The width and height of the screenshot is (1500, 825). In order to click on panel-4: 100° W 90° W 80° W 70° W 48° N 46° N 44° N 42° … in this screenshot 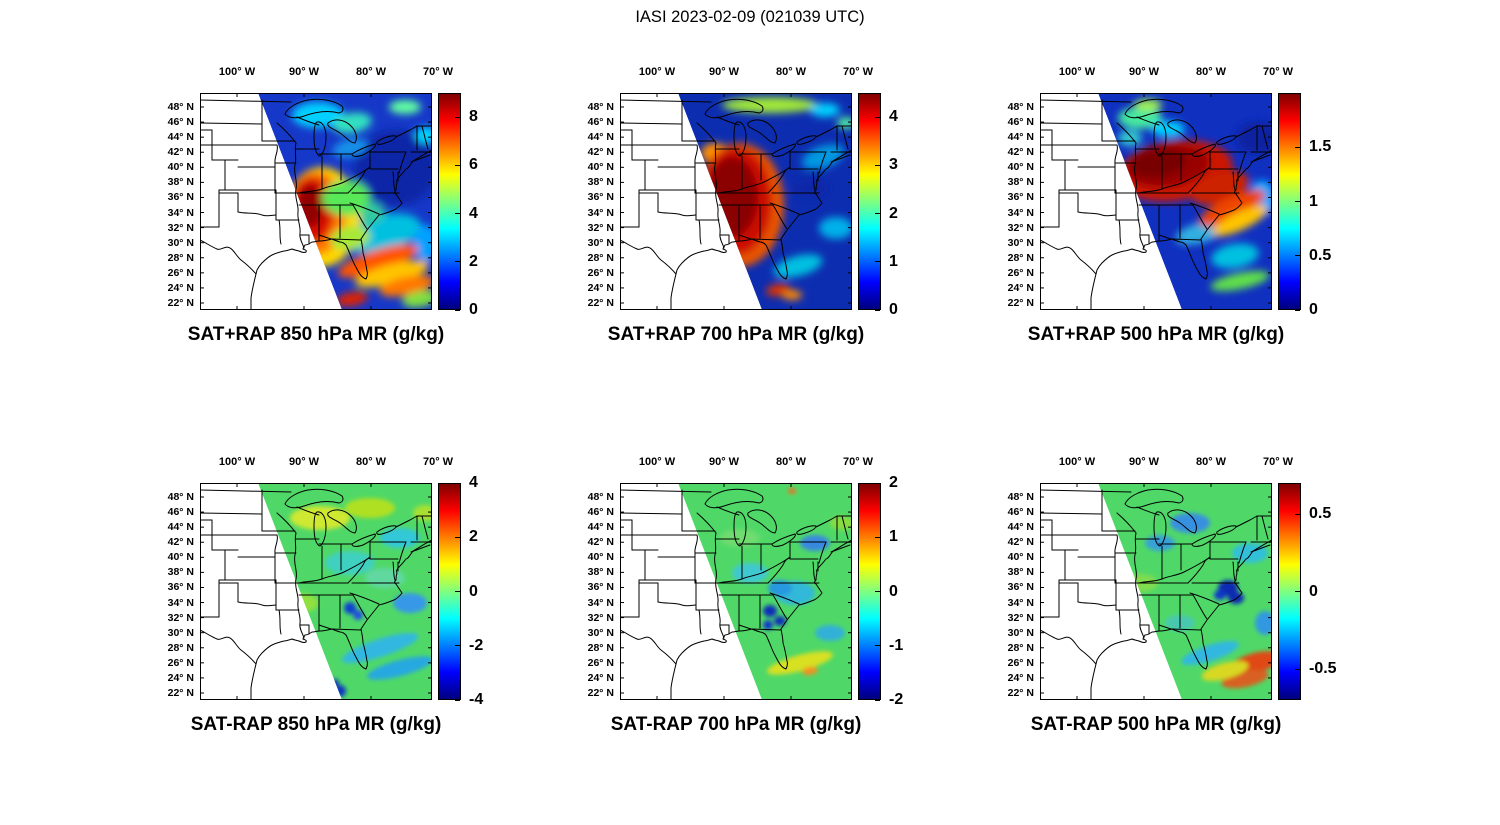, I will do `click(746, 595)`.